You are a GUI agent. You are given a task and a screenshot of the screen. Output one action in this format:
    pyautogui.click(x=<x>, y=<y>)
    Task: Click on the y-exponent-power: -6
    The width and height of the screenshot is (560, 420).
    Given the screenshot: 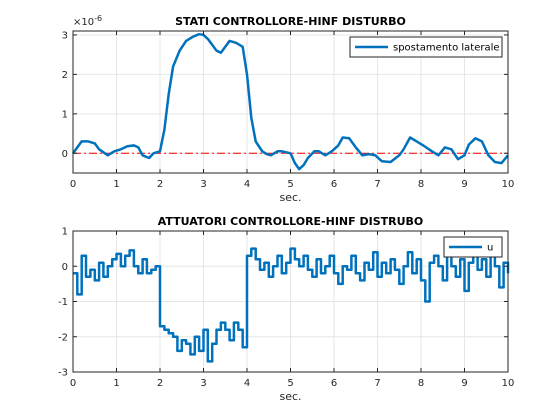 What is the action you would take?
    pyautogui.click(x=98, y=18)
    